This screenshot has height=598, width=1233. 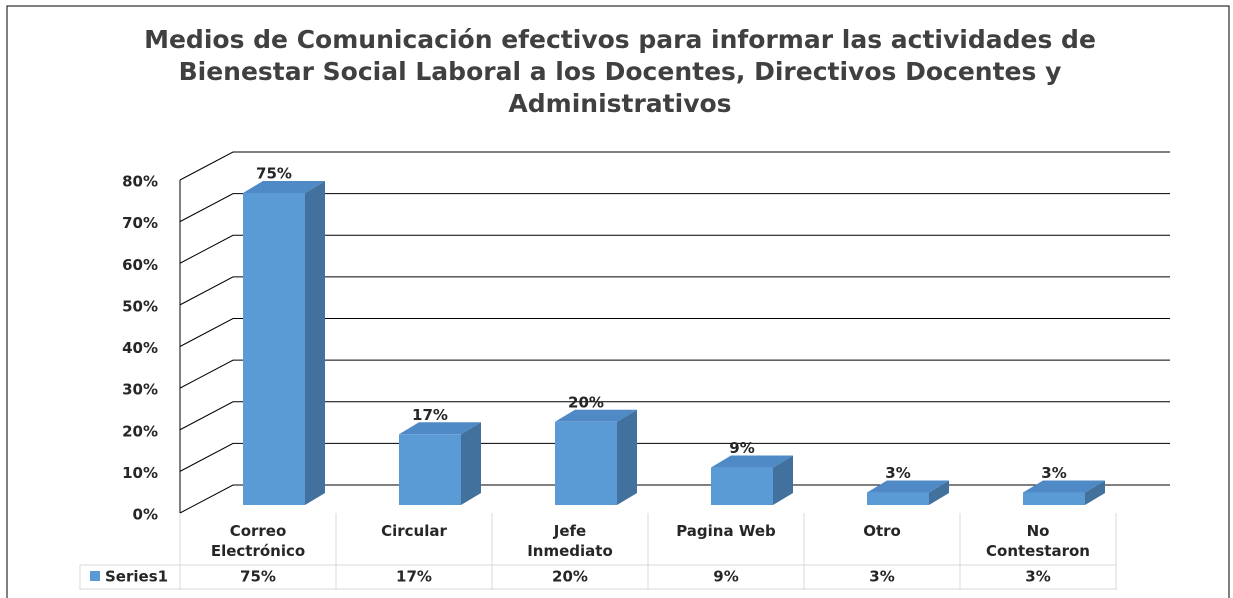 I want to click on y-tick-label: 70%, so click(x=140, y=223).